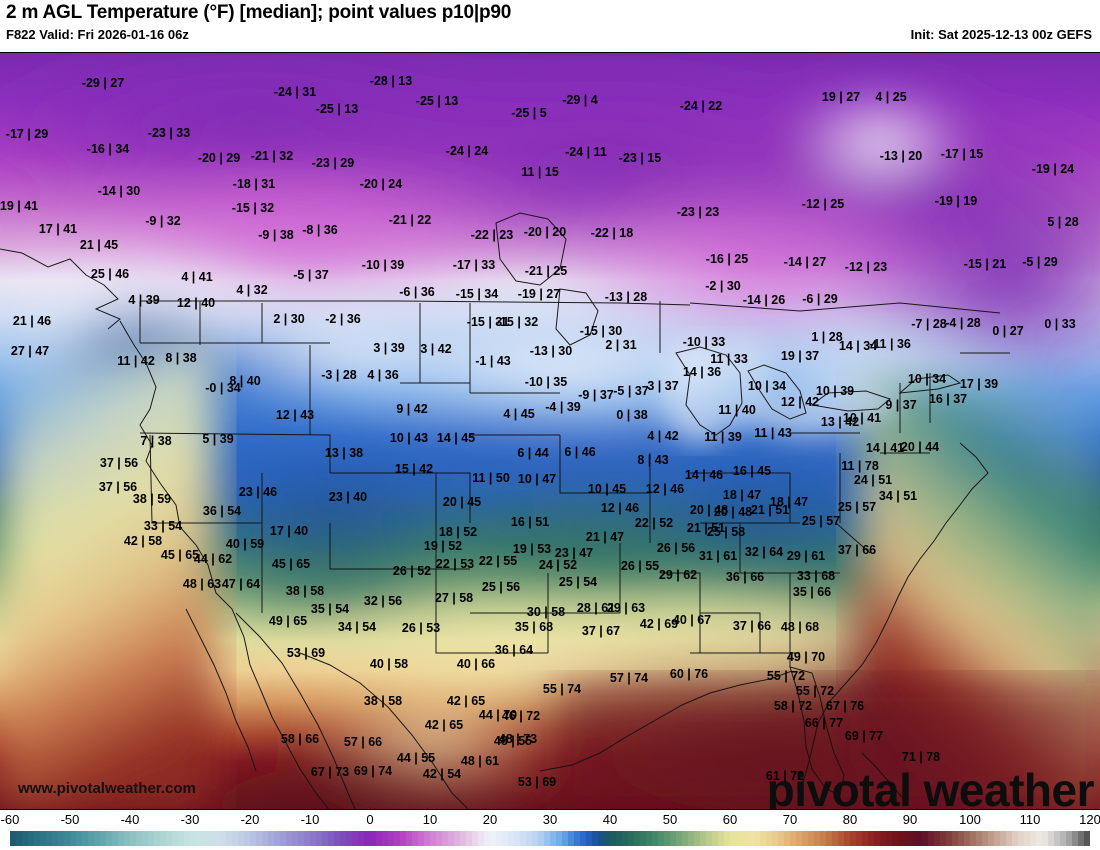 The width and height of the screenshot is (1100, 850). Describe the element at coordinates (383, 700) in the screenshot. I see `point-value-label: 38 | 58` at that location.